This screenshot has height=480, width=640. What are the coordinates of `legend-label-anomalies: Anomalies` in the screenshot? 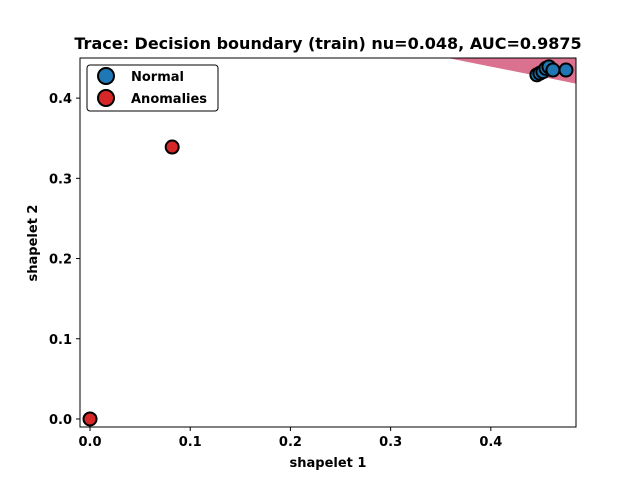 It's located at (169, 99).